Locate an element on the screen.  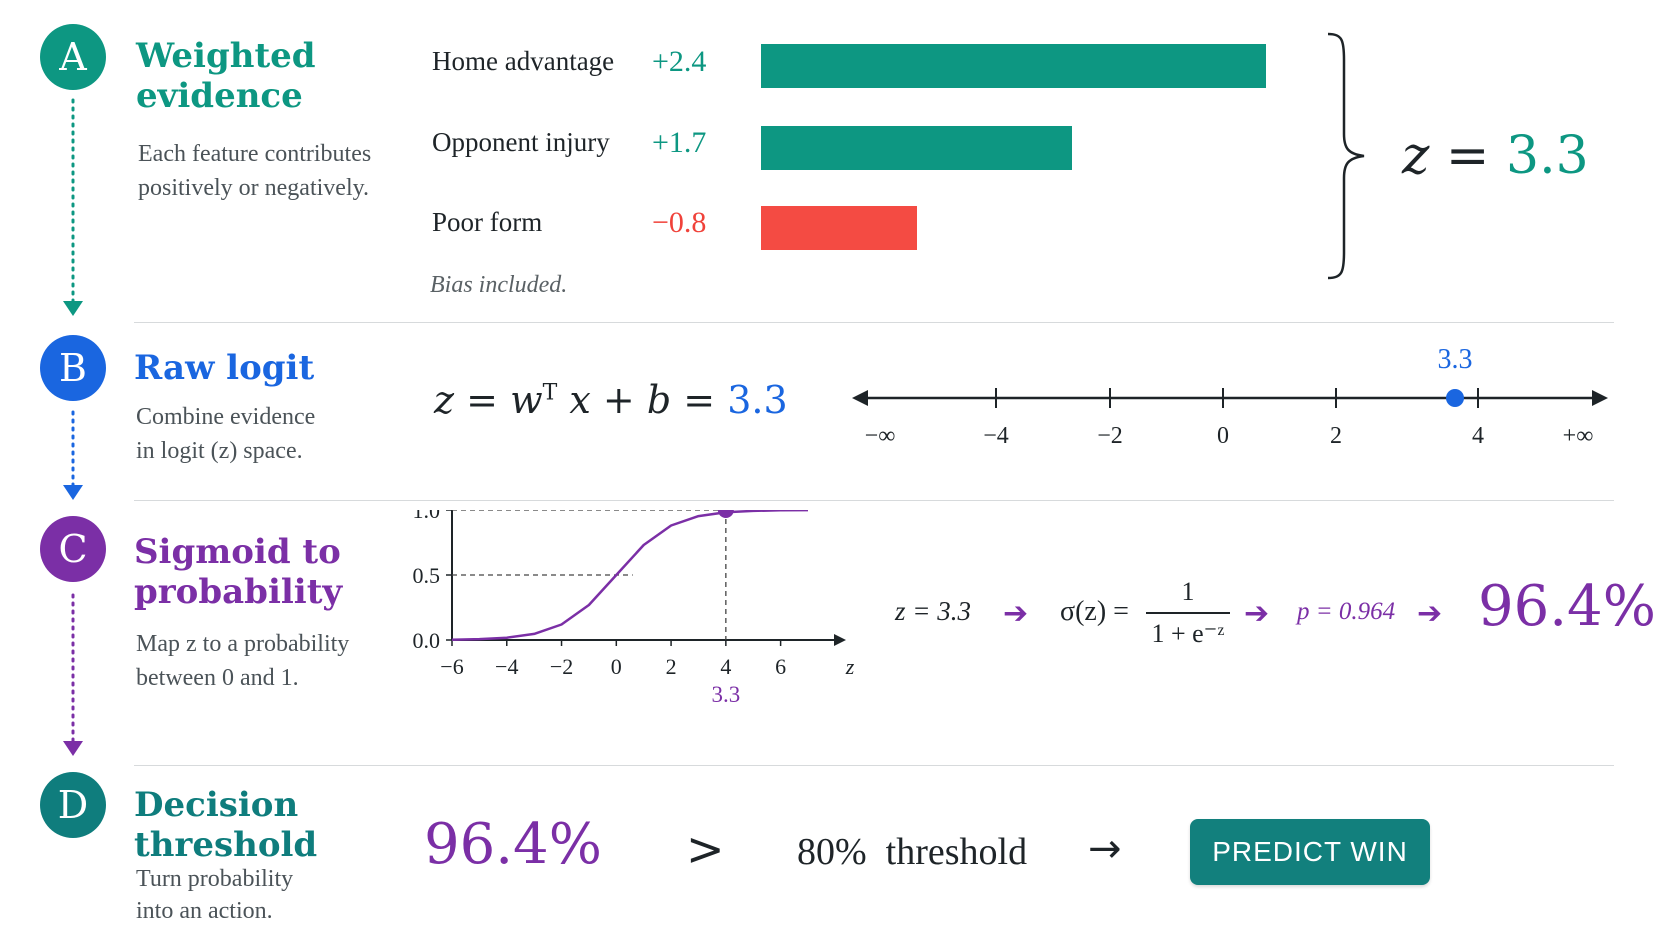
step-d-desc-line2: into an action. is located at coordinates (204, 911).